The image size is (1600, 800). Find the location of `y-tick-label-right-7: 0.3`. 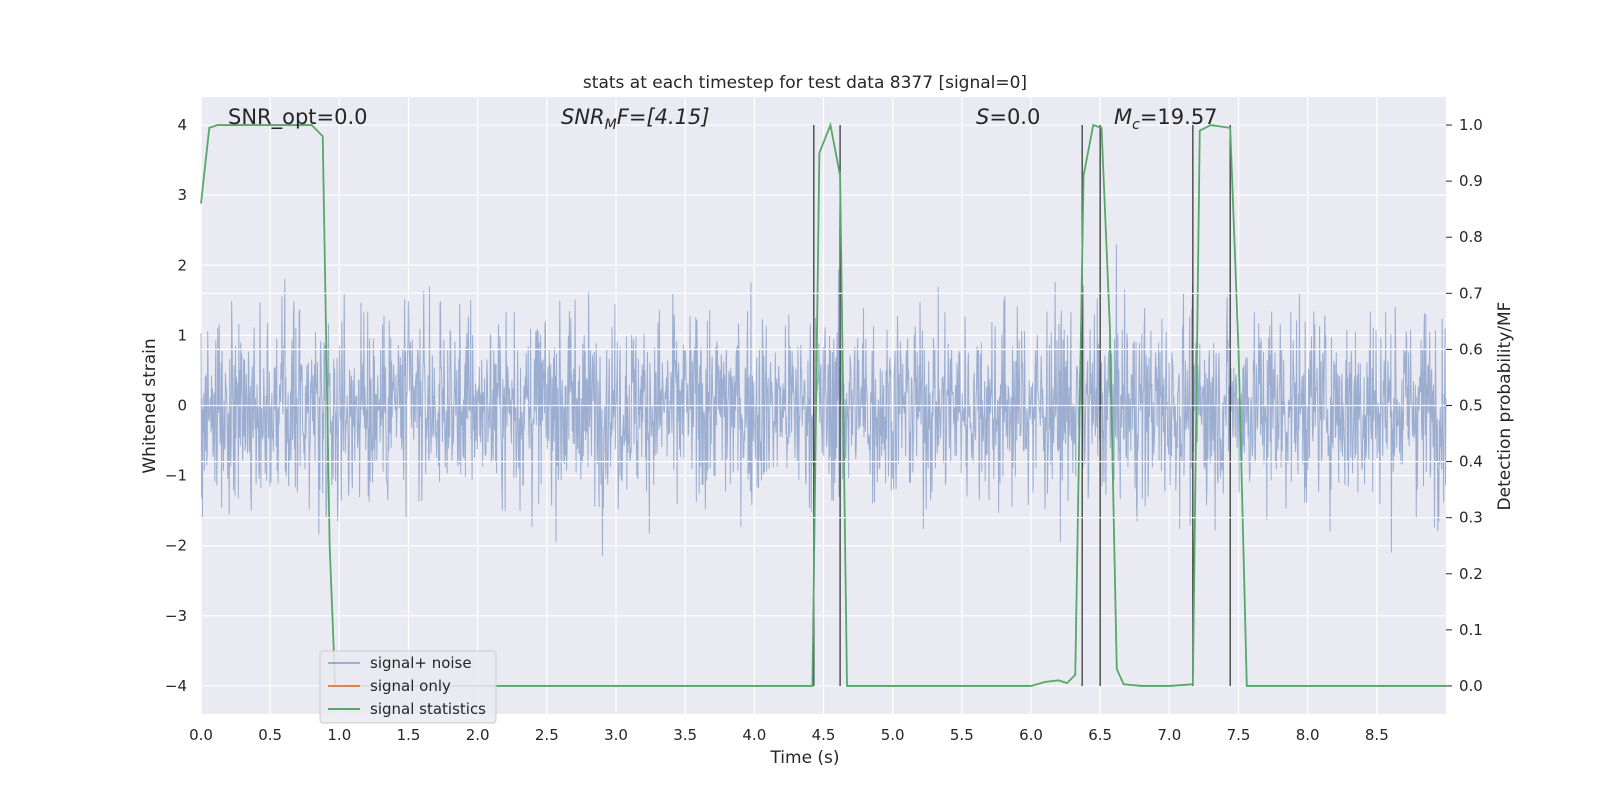

y-tick-label-right-7: 0.3 is located at coordinates (1471, 518).